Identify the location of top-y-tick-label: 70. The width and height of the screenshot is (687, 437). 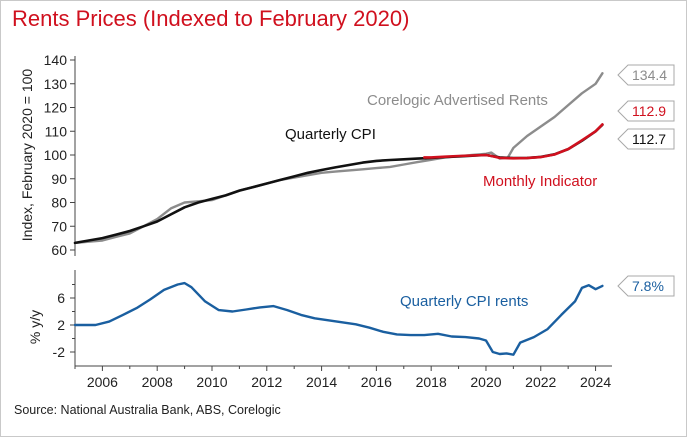
(59, 226).